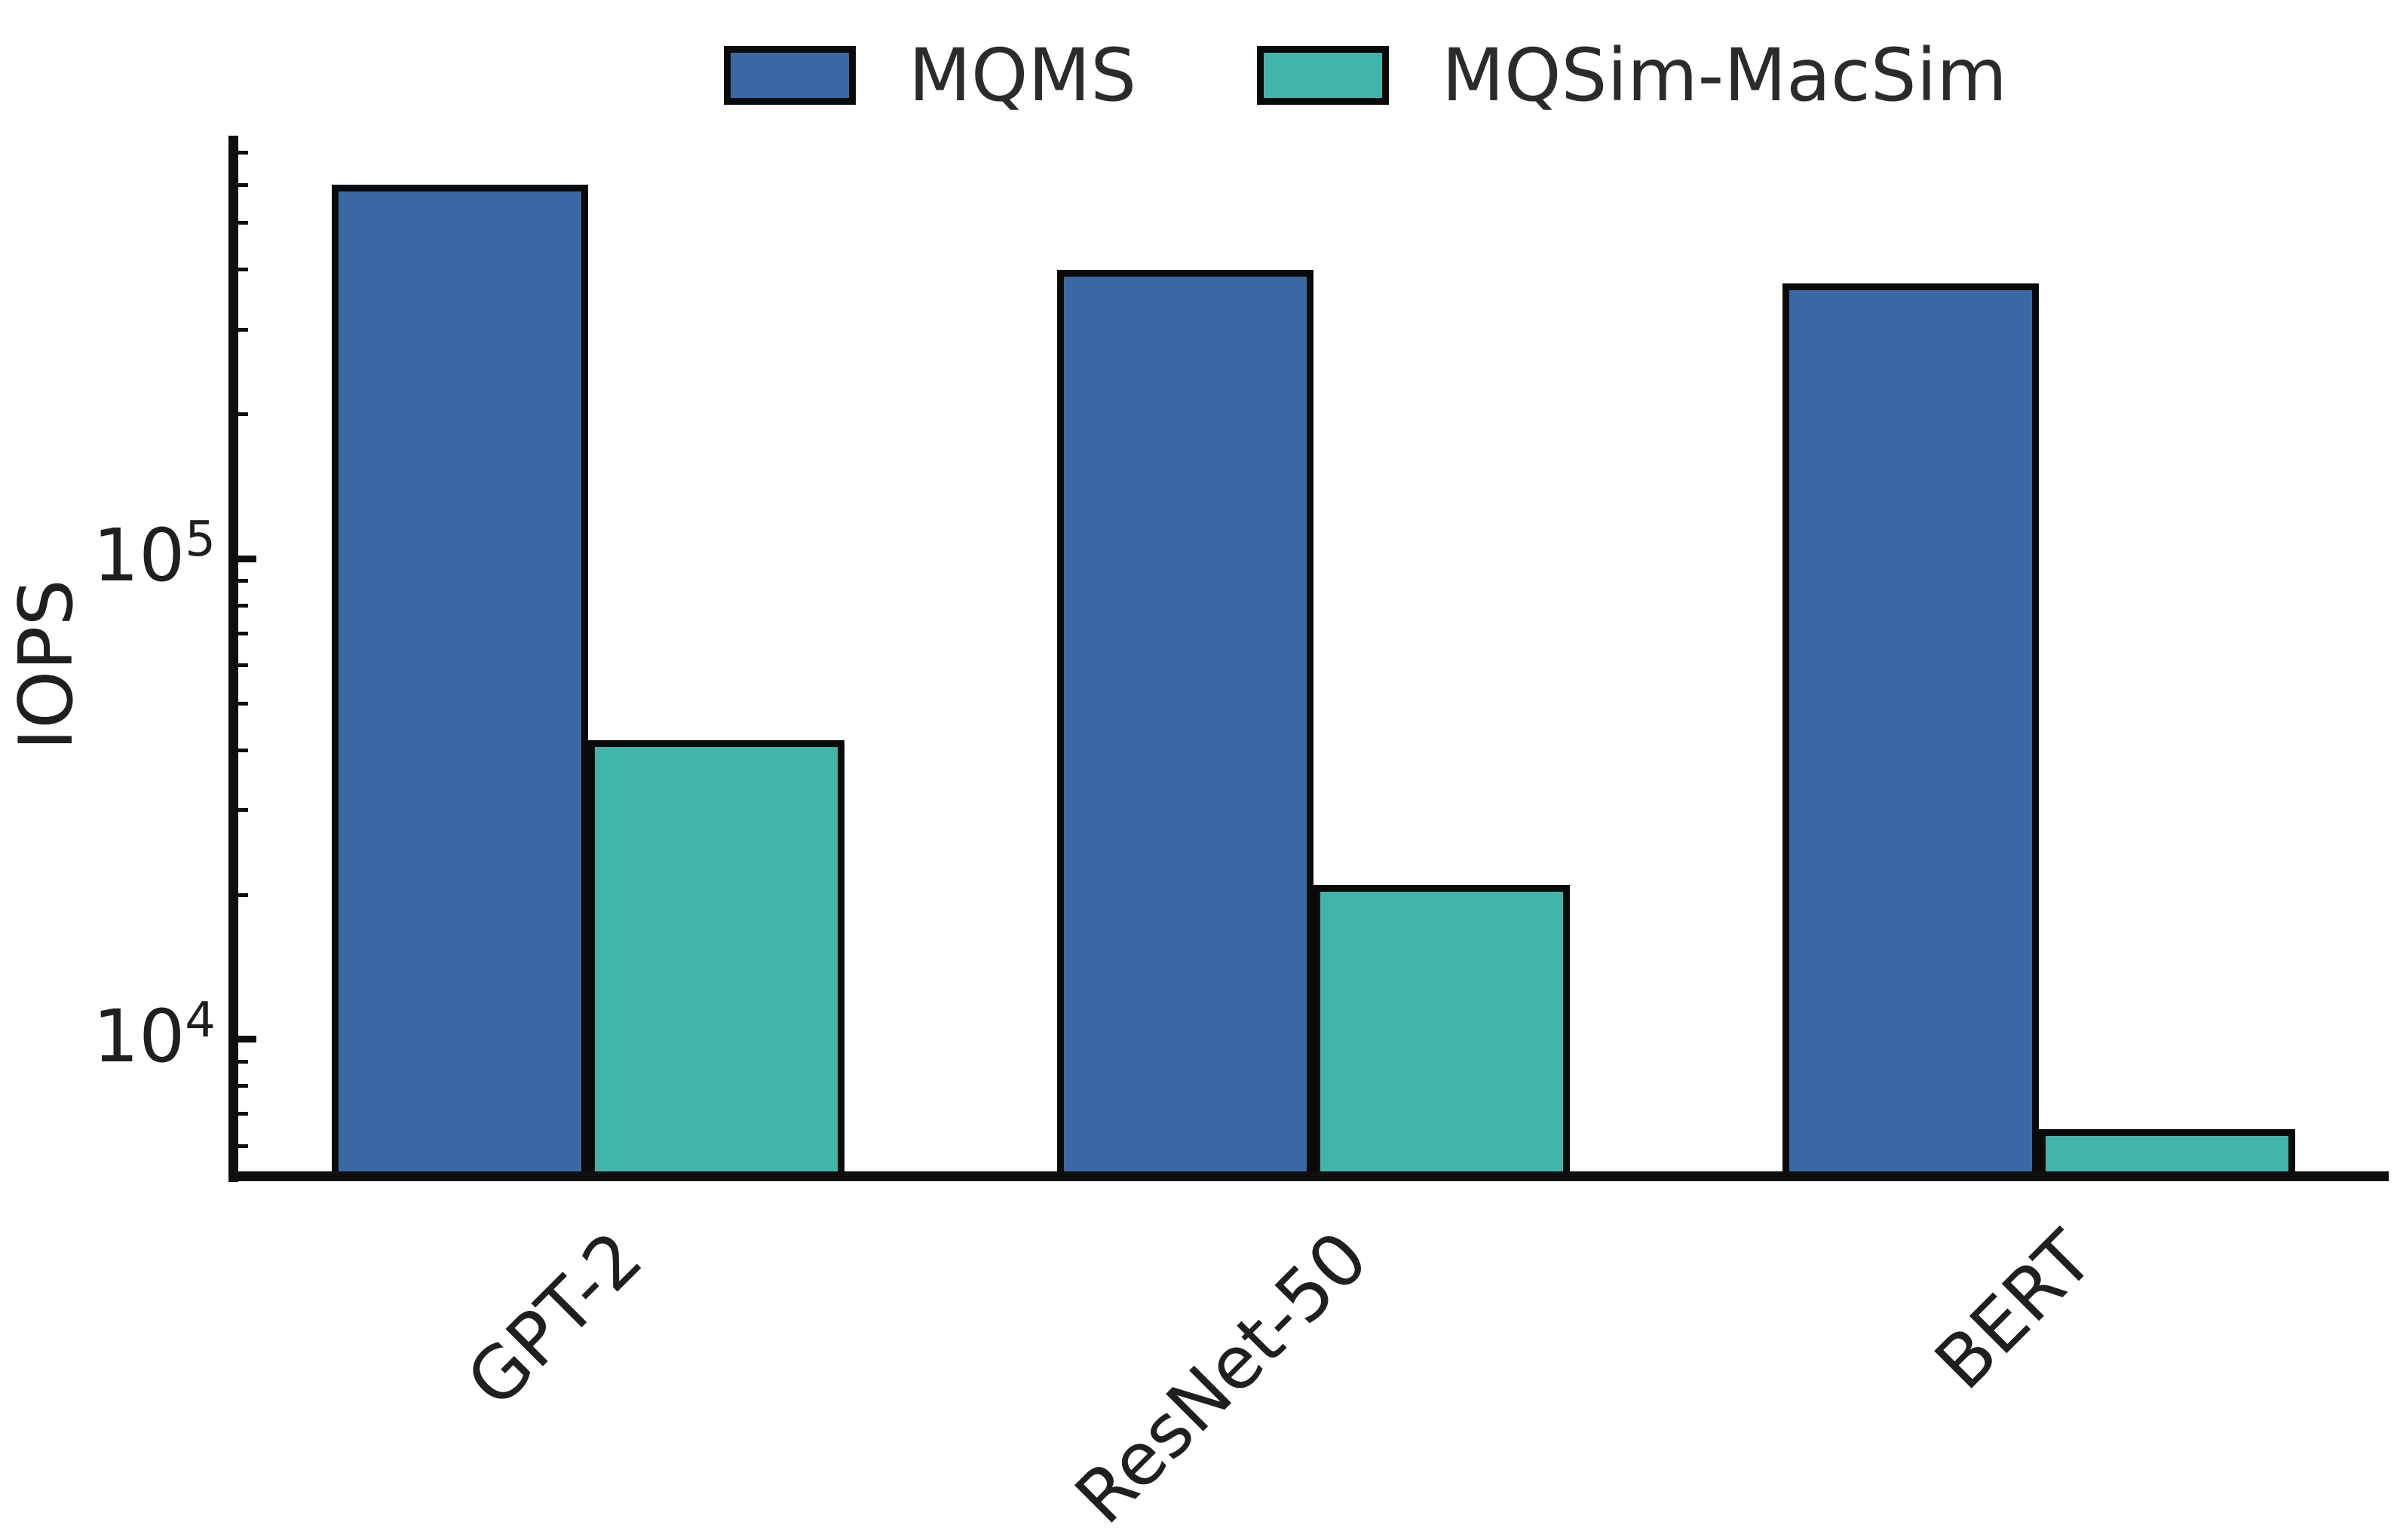  What do you see at coordinates (1323, 75) in the screenshot?
I see `legend-swatch-mqsim-macsim` at bounding box center [1323, 75].